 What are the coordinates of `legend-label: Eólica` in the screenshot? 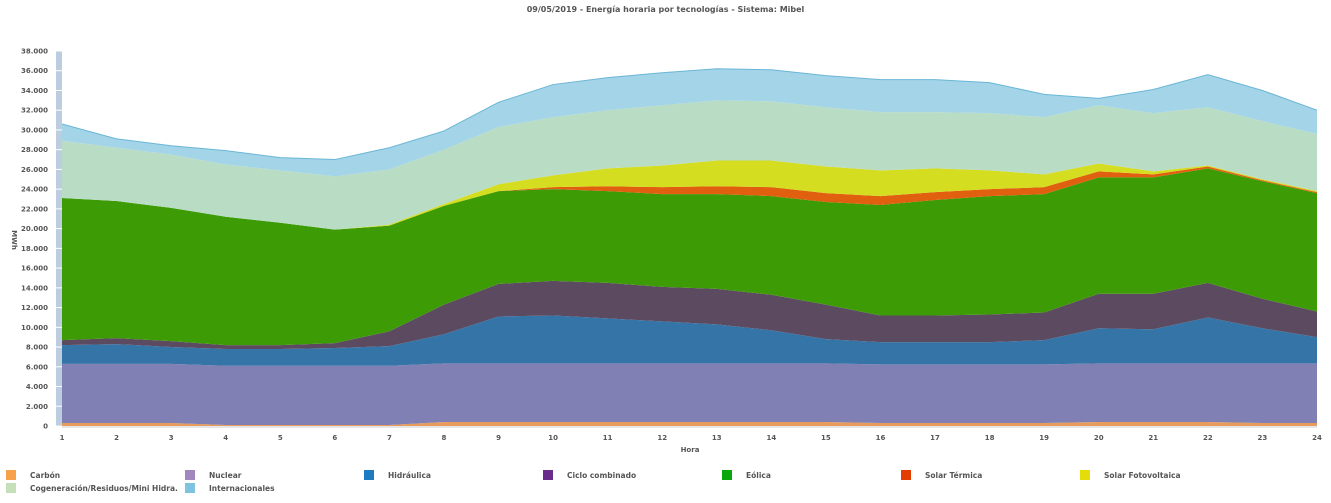 It's located at (758, 475).